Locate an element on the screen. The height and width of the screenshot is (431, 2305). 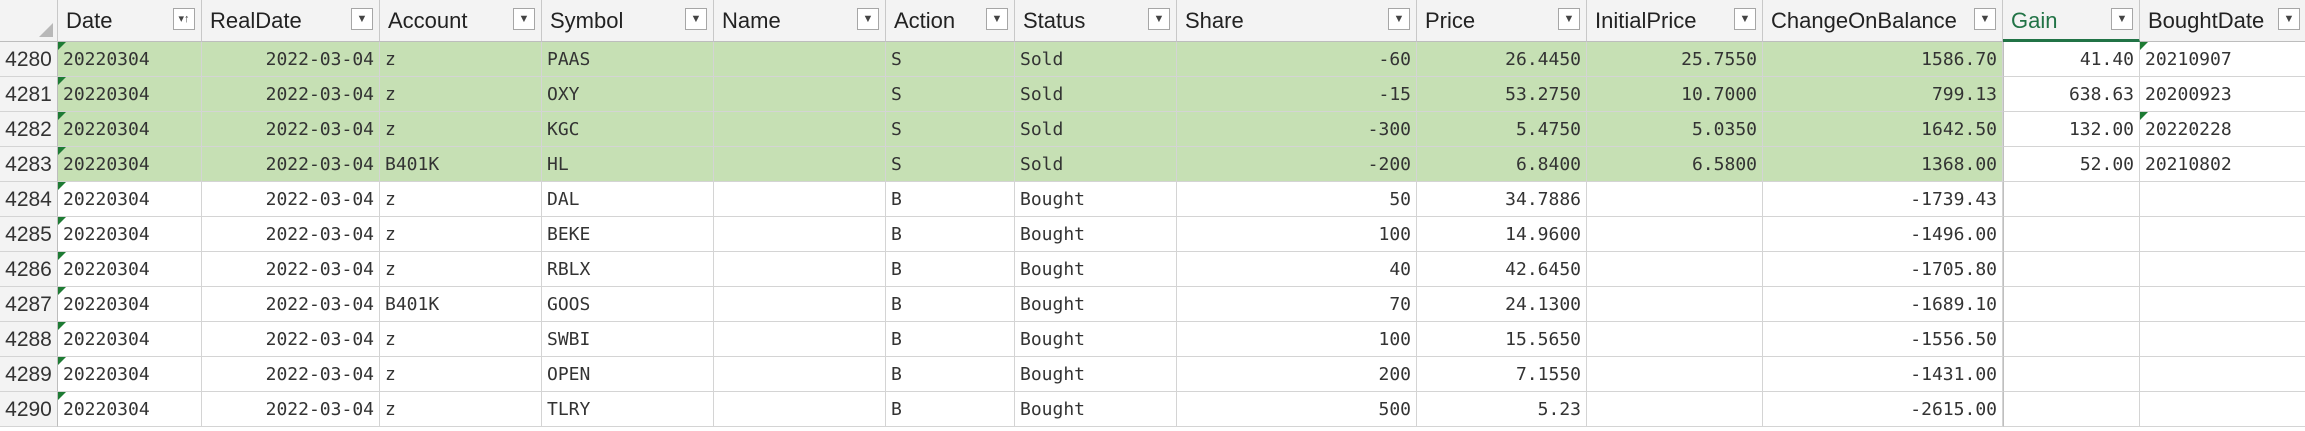
cell-gain: 132.00 is located at coordinates (2071, 129).